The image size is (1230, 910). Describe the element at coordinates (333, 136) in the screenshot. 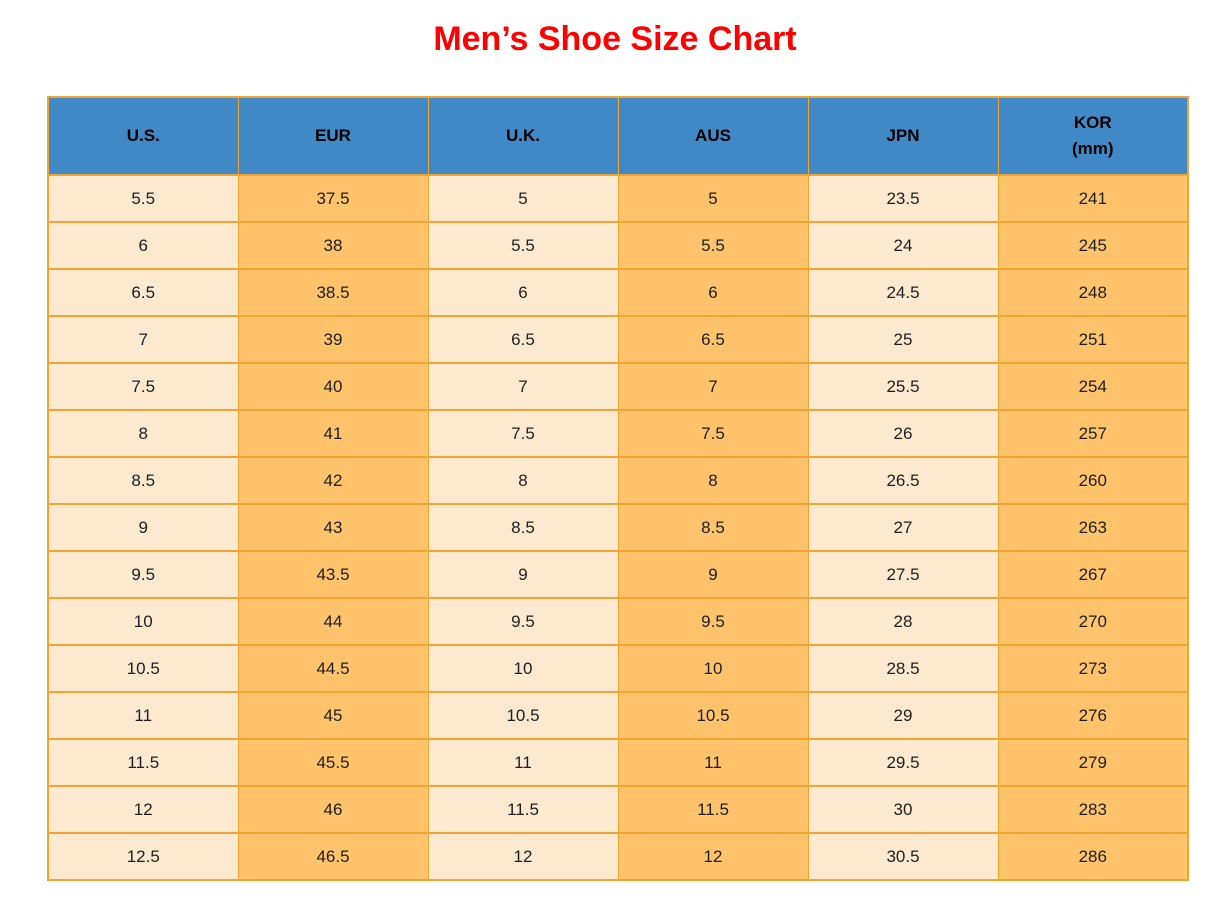

I see `column-header-eur: EUR` at that location.